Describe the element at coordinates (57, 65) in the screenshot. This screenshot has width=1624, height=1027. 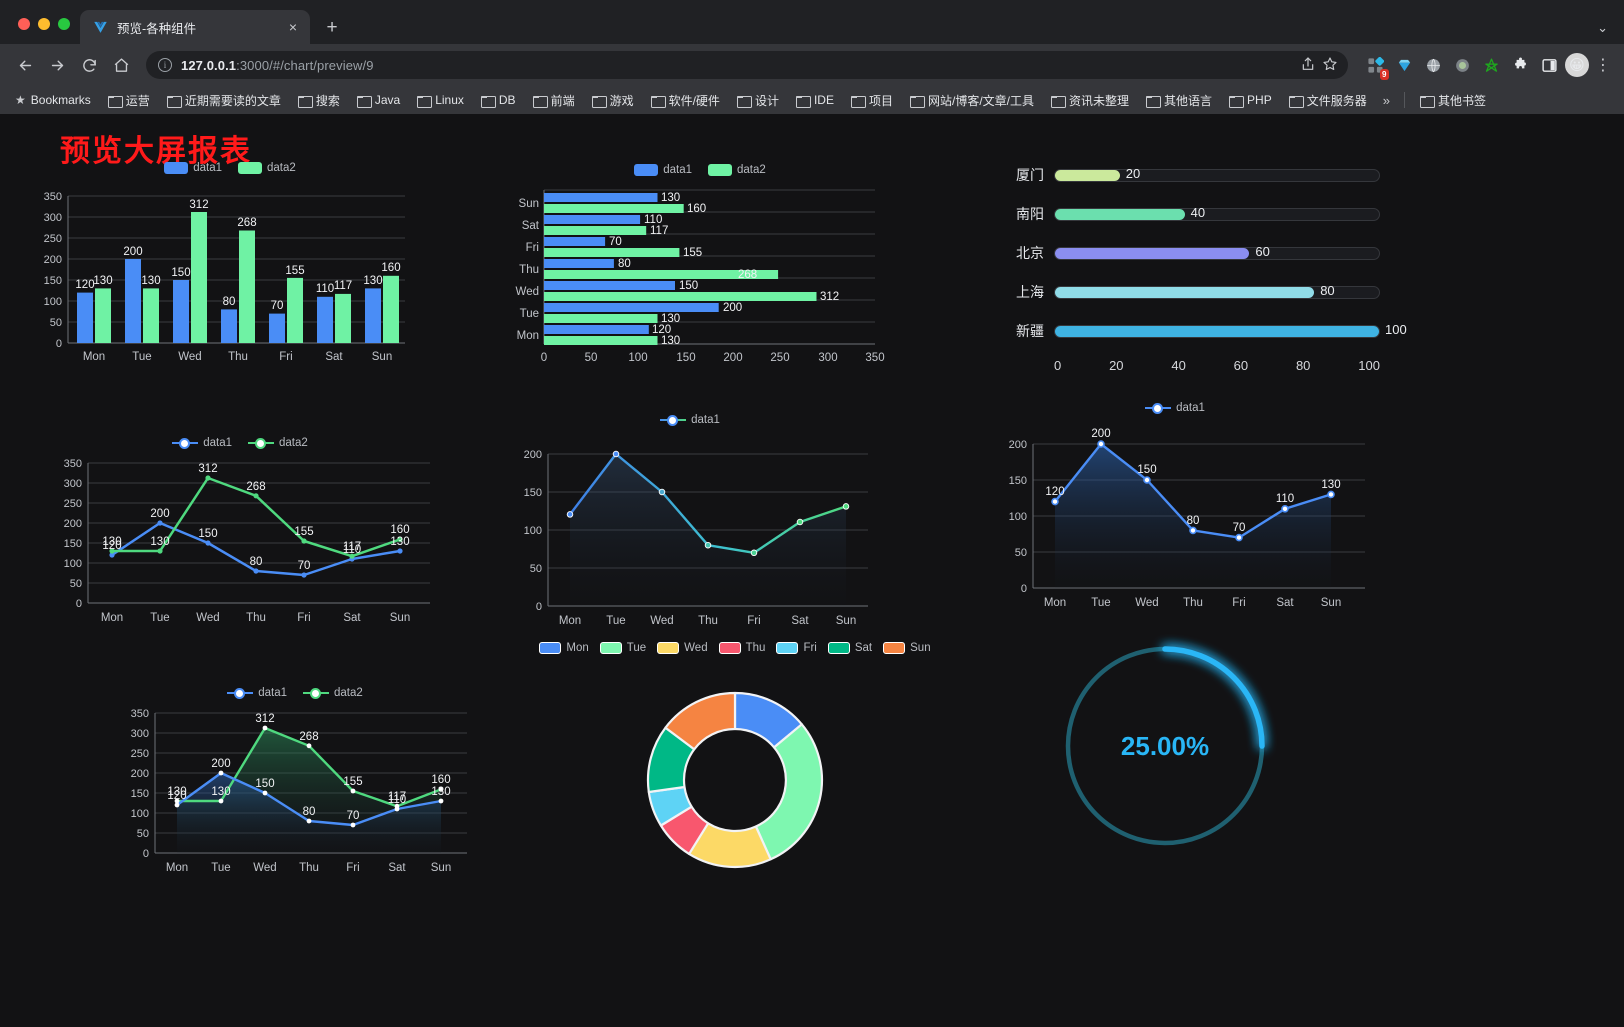
I see `forward-button` at that location.